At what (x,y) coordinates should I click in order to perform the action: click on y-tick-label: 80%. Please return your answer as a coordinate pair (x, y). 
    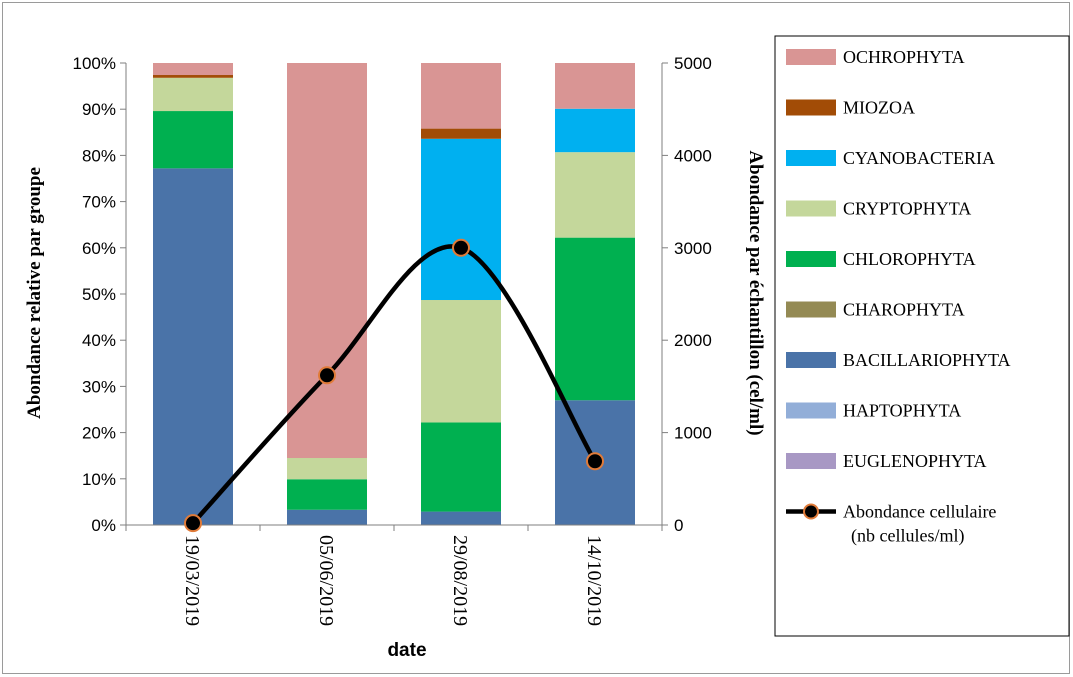
    Looking at the image, I should click on (99, 155).